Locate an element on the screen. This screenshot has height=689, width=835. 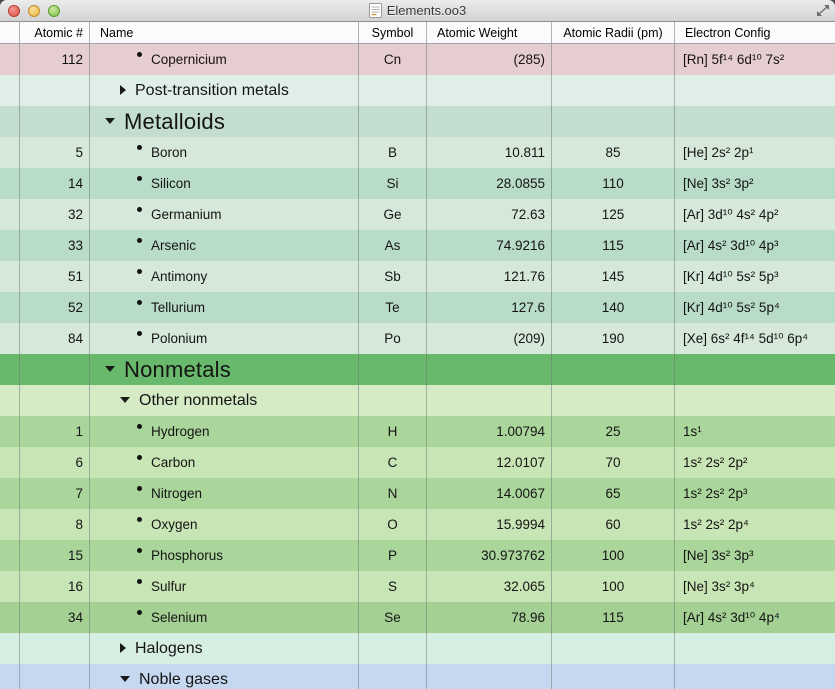
atomic-weight-cell: 72.63 is located at coordinates (489, 214).